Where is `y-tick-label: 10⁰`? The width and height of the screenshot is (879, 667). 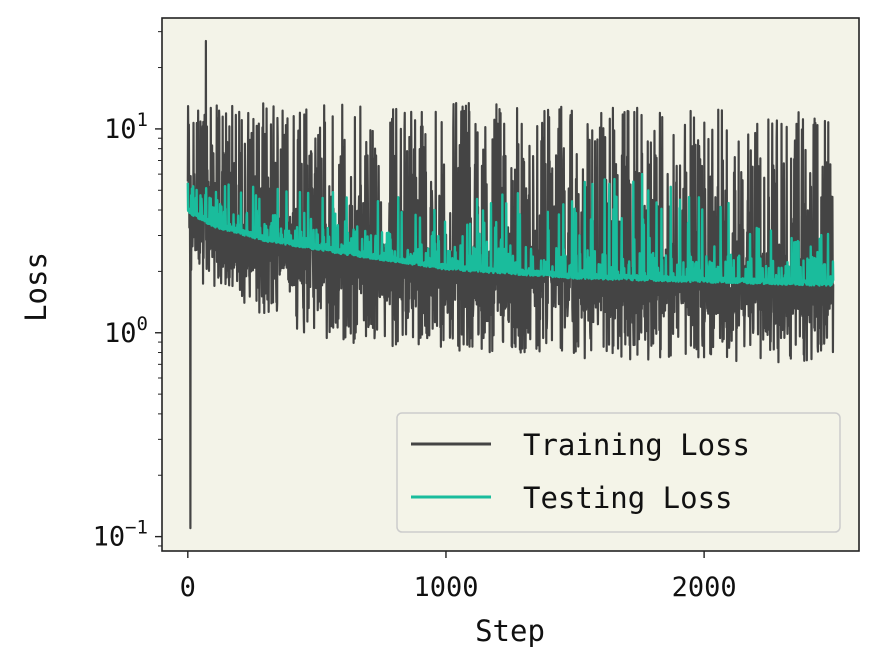 y-tick-label: 10⁰ is located at coordinates (126, 331).